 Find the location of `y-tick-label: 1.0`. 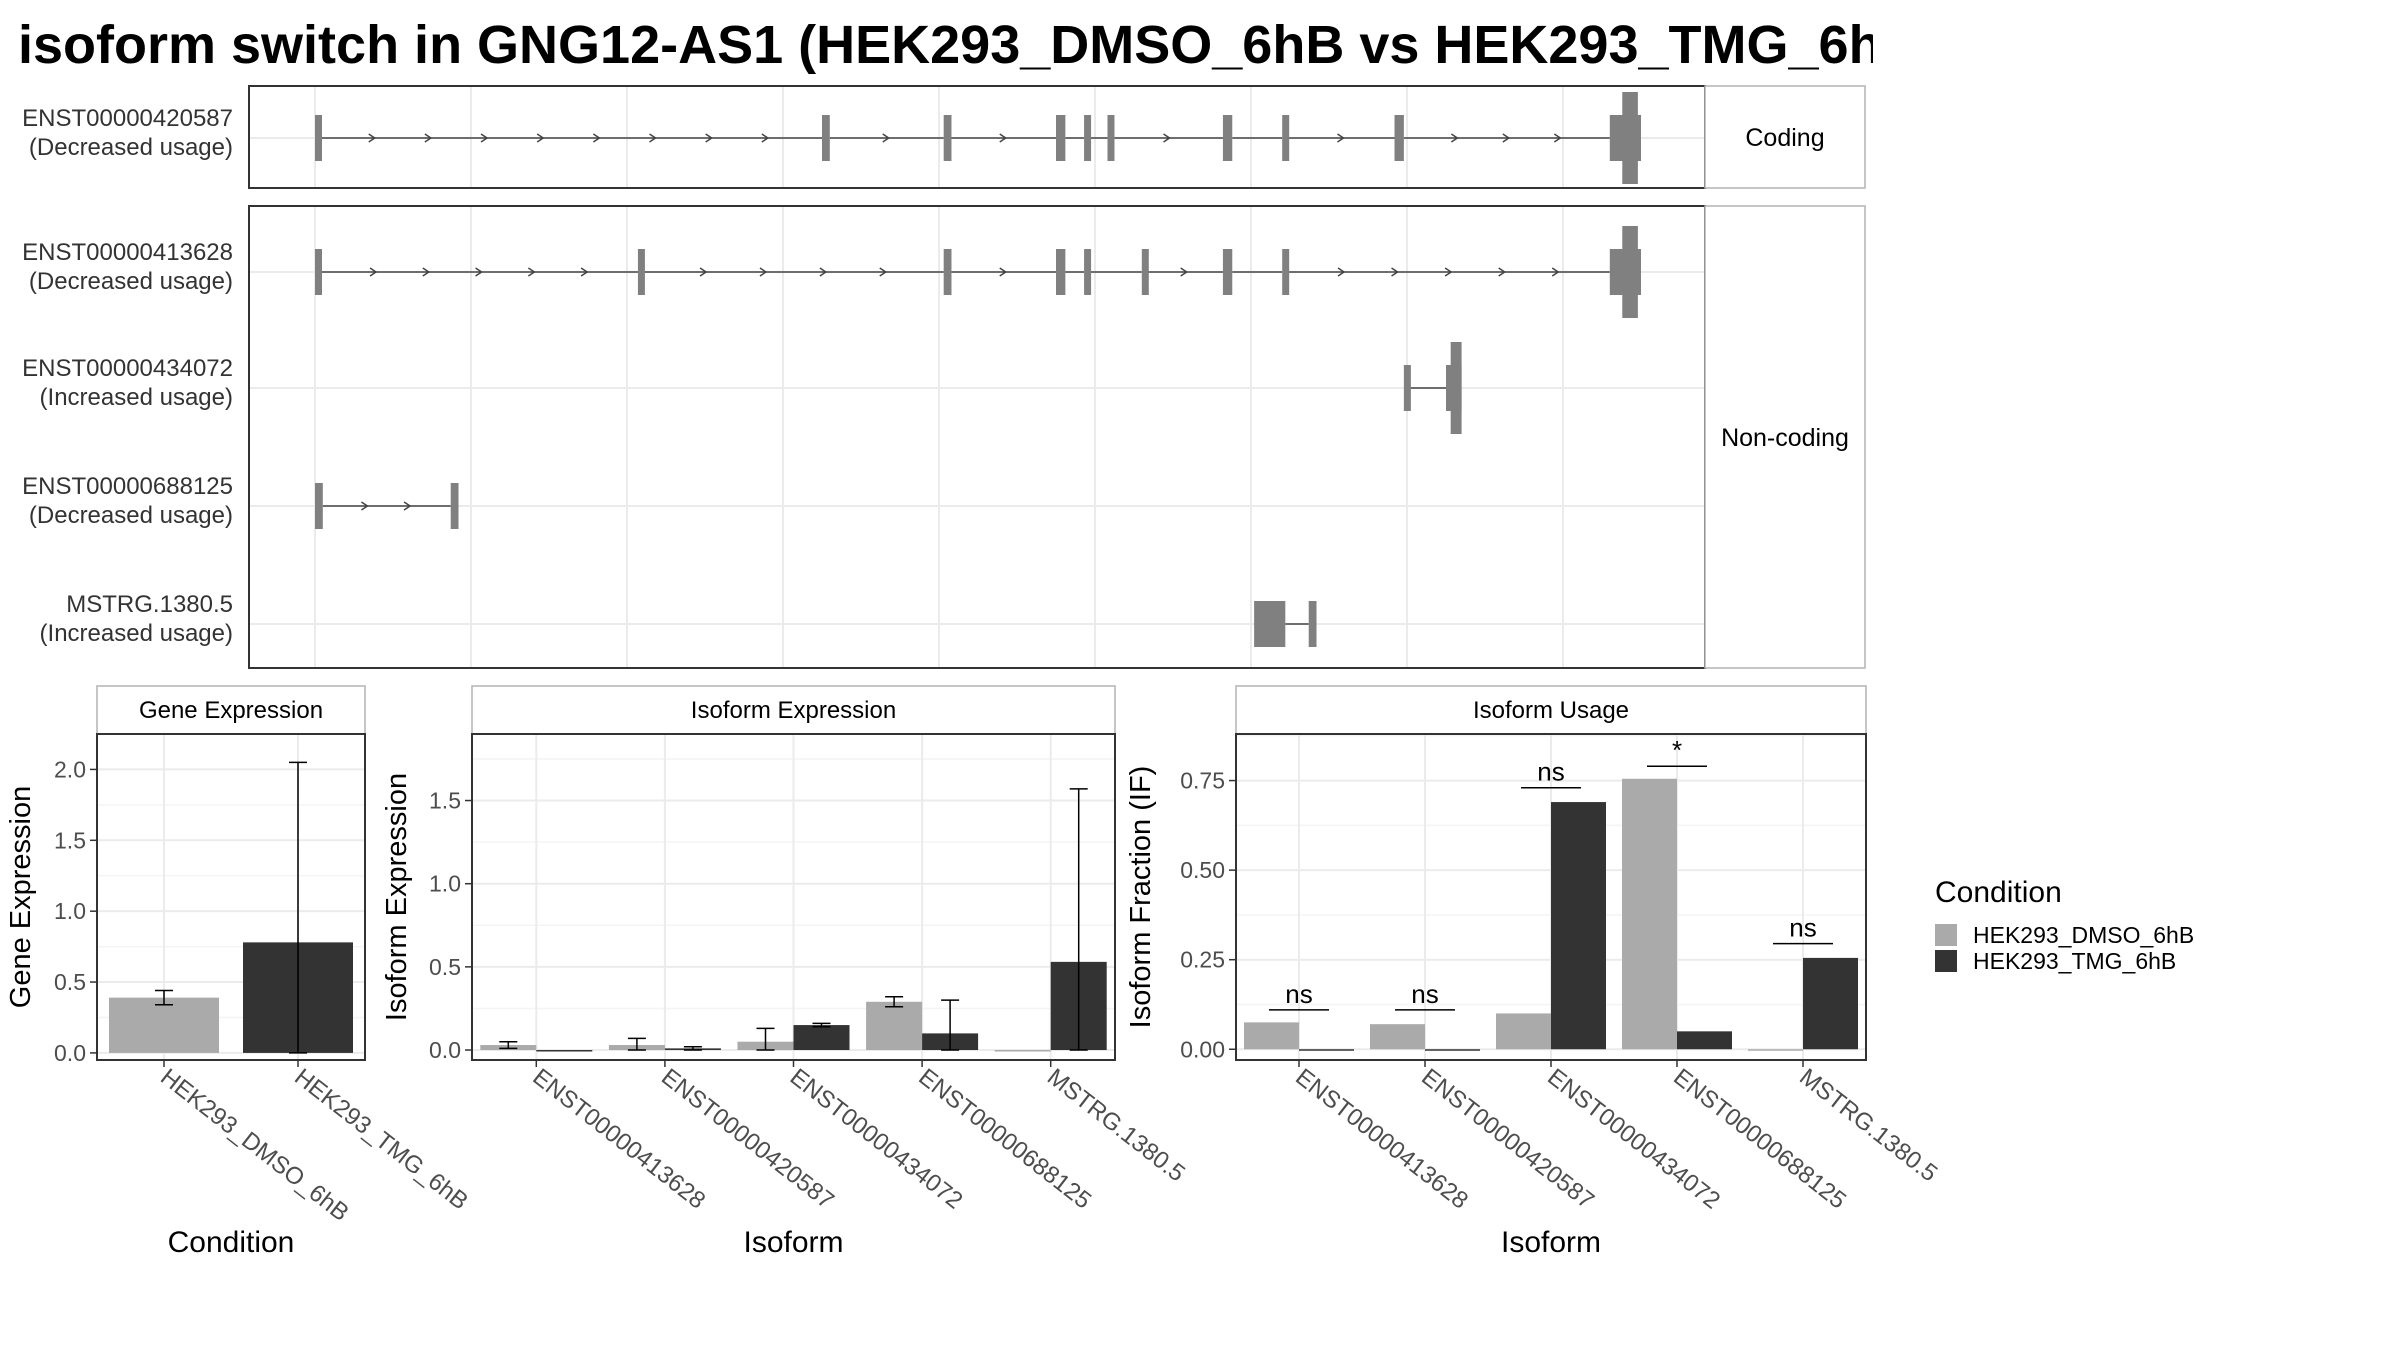

y-tick-label: 1.0 is located at coordinates (70, 911).